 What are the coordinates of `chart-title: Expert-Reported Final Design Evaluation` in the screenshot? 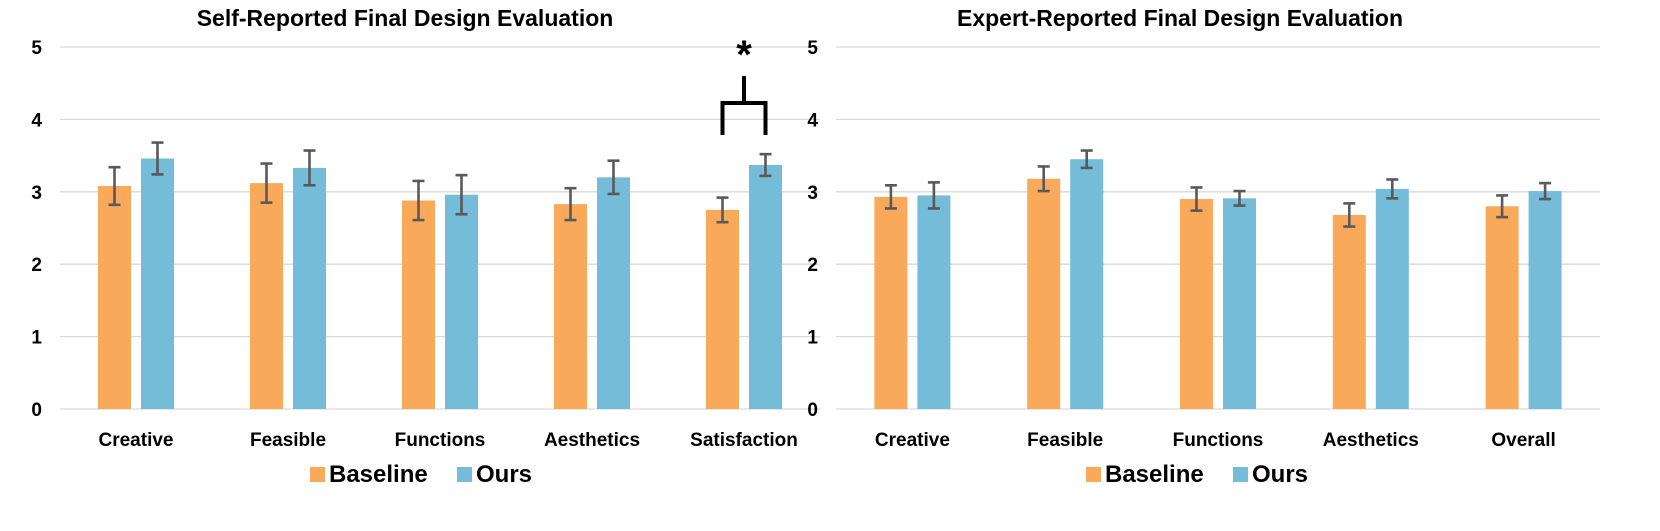 It's located at (1180, 18).